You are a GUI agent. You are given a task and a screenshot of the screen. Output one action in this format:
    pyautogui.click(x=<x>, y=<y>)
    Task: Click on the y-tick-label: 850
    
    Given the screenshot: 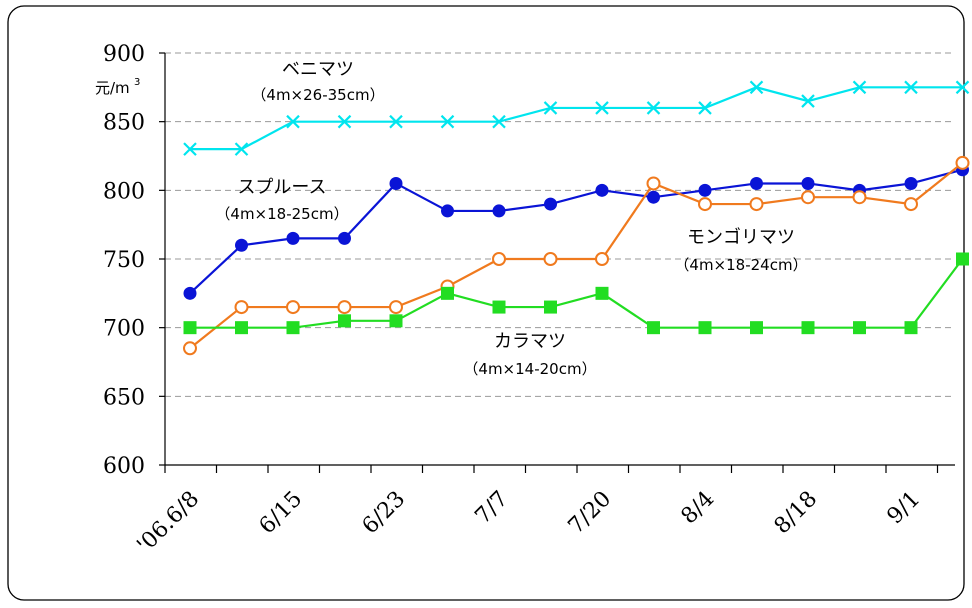 What is the action you would take?
    pyautogui.click(x=124, y=123)
    